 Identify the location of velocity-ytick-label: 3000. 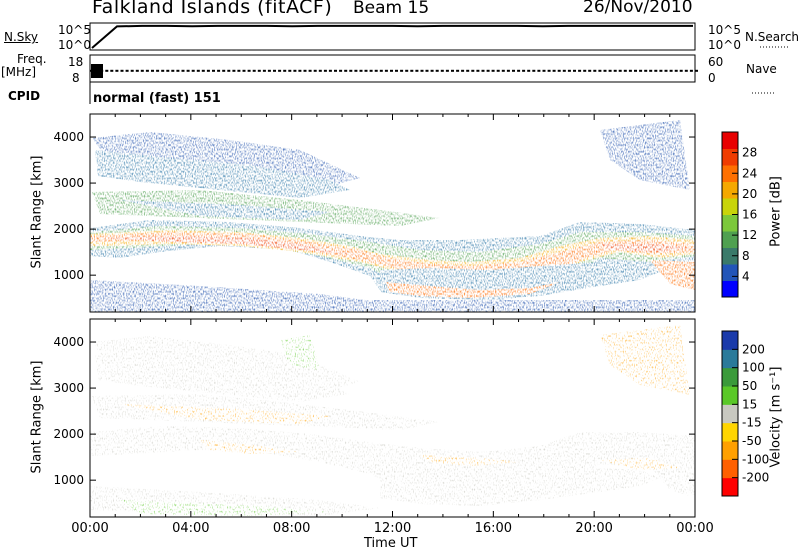
(68, 388).